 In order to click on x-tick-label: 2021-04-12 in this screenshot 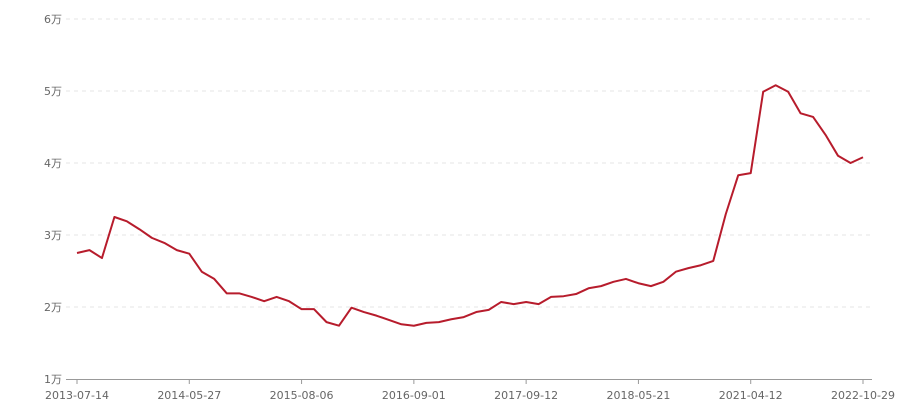, I will do `click(751, 394)`.